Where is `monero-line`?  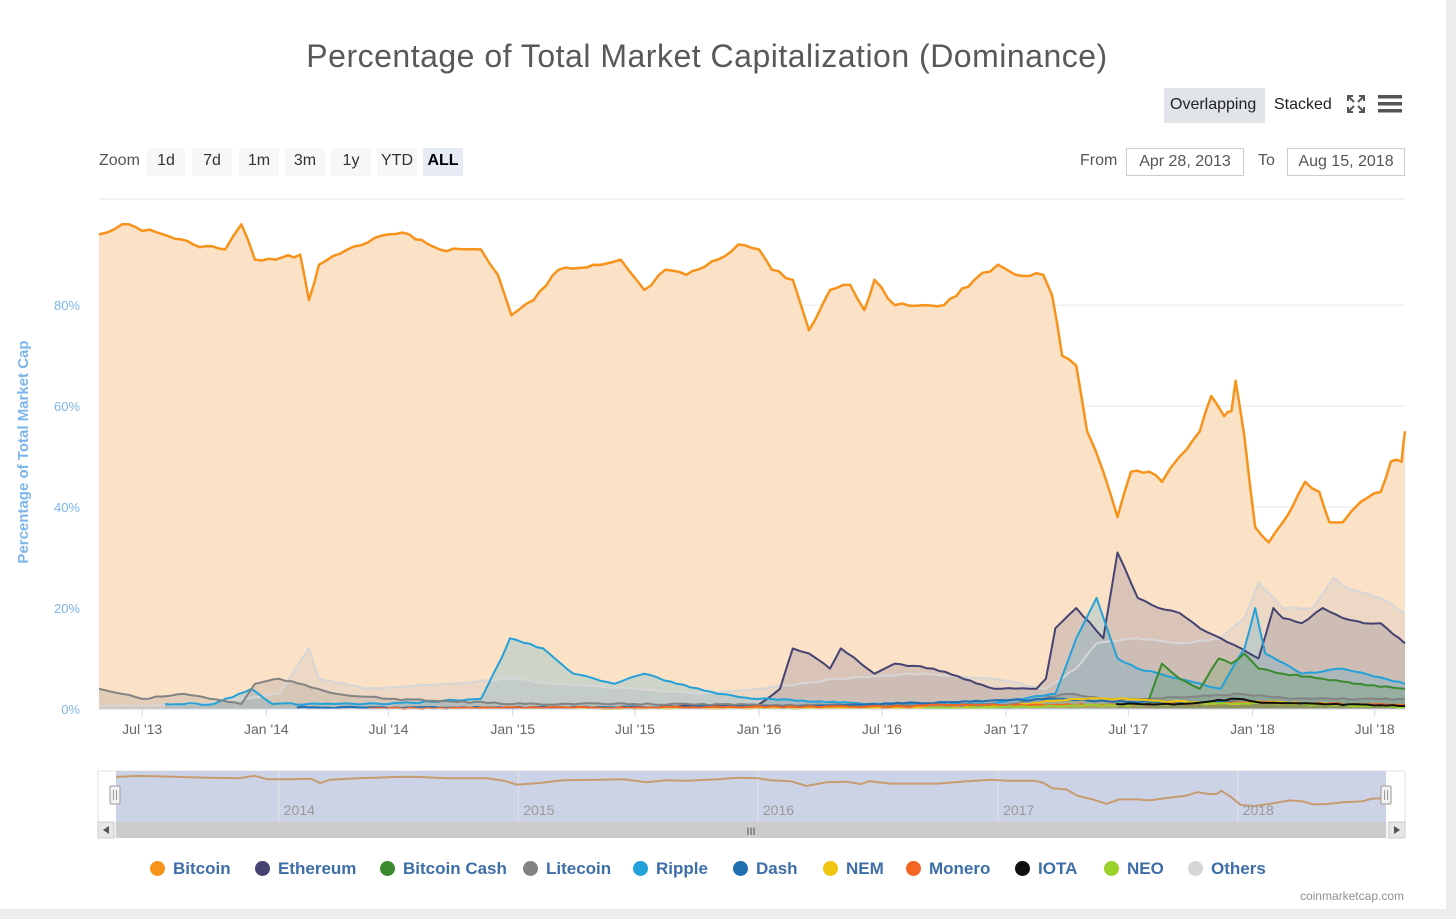
monero-line is located at coordinates (887, 705).